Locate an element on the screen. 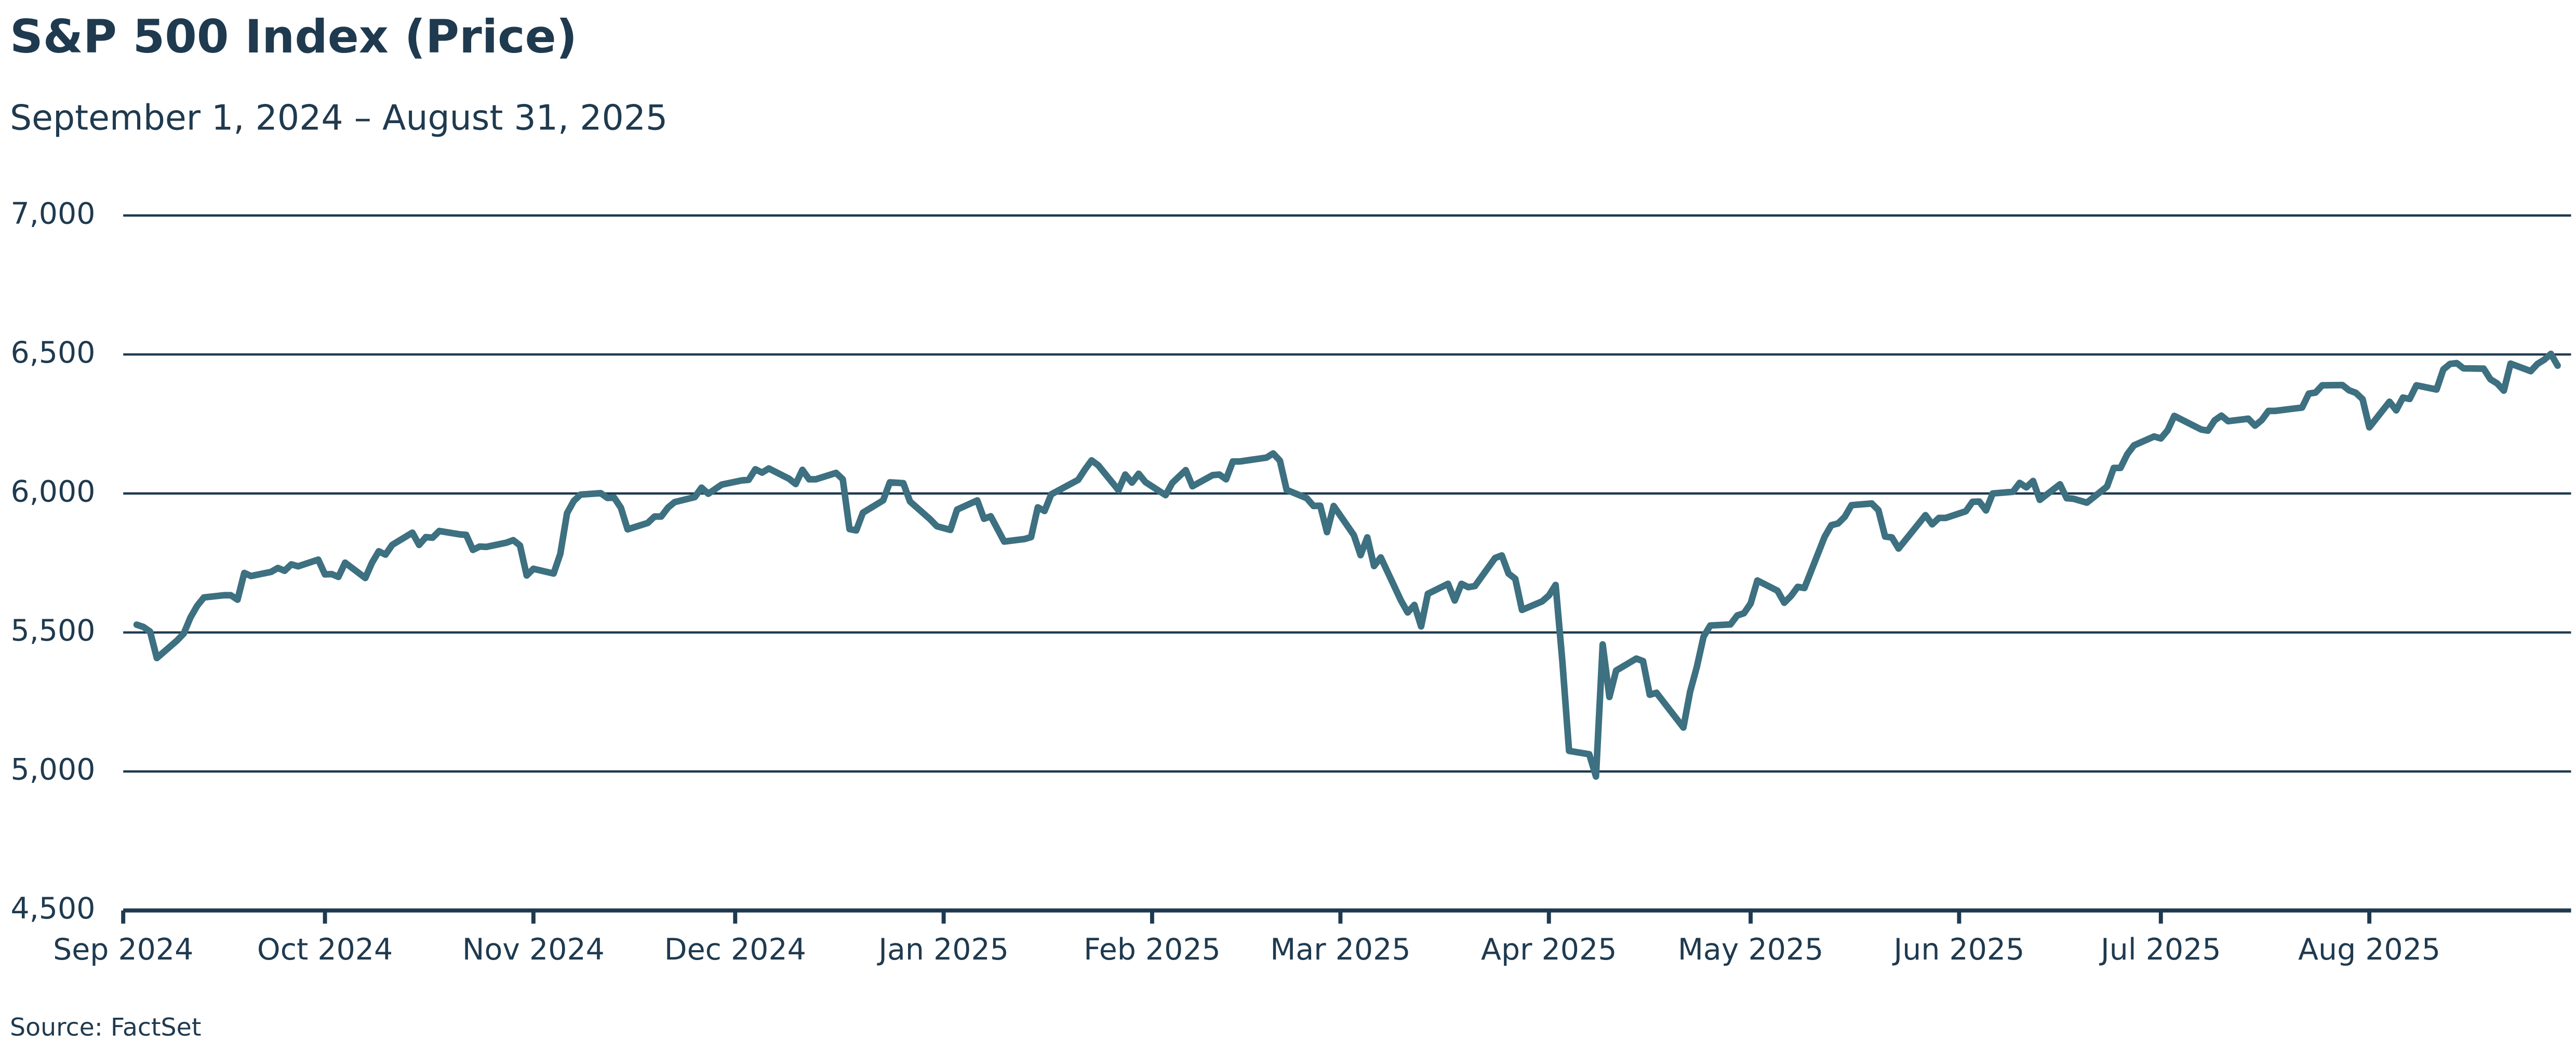 Image resolution: width=2576 pixels, height=1052 pixels. y-tick-label: 6,000 is located at coordinates (53, 492).